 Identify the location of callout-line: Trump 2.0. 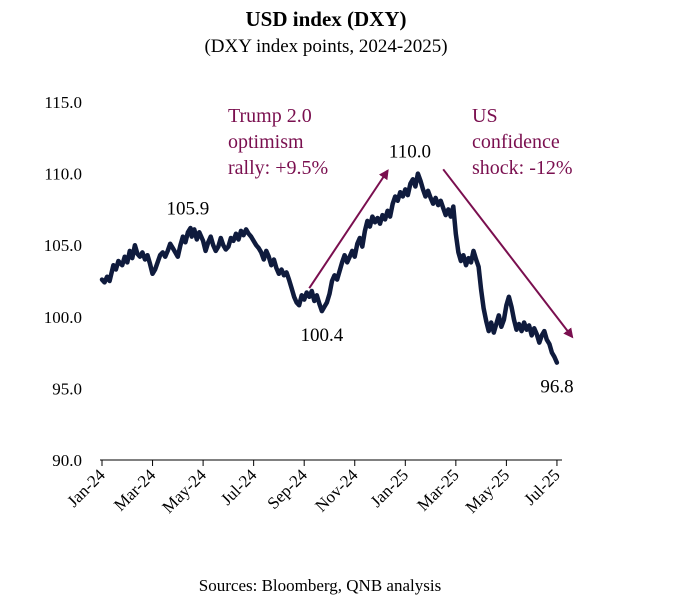
(270, 116).